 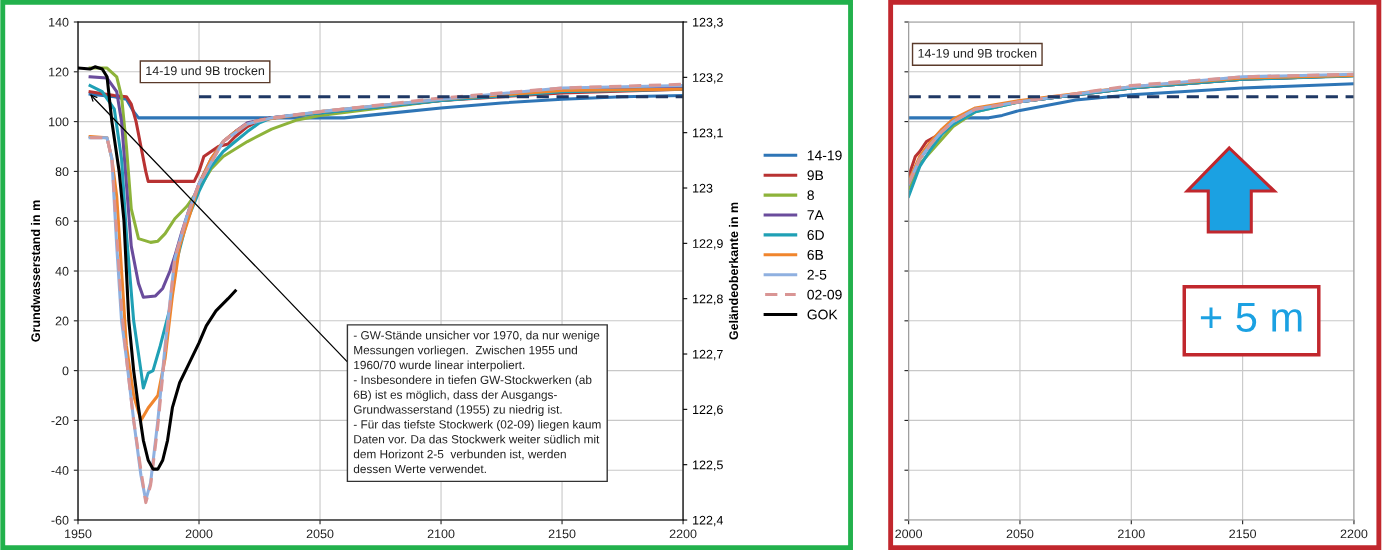 I want to click on y-tick-label: 60, so click(x=62, y=221).